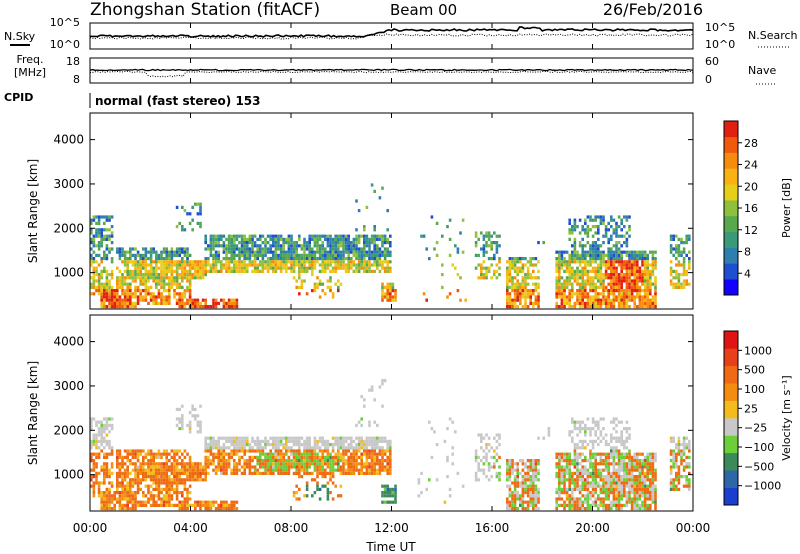  I want to click on cpid-value: normal (fast stereo) 153, so click(178, 101).